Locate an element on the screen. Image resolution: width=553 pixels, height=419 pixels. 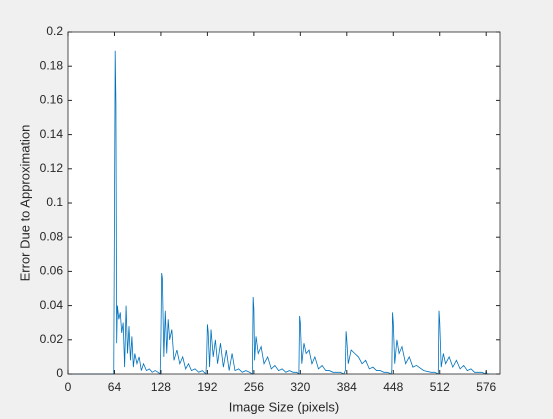
y-axis-label: Error Due to Approximation is located at coordinates (24, 203).